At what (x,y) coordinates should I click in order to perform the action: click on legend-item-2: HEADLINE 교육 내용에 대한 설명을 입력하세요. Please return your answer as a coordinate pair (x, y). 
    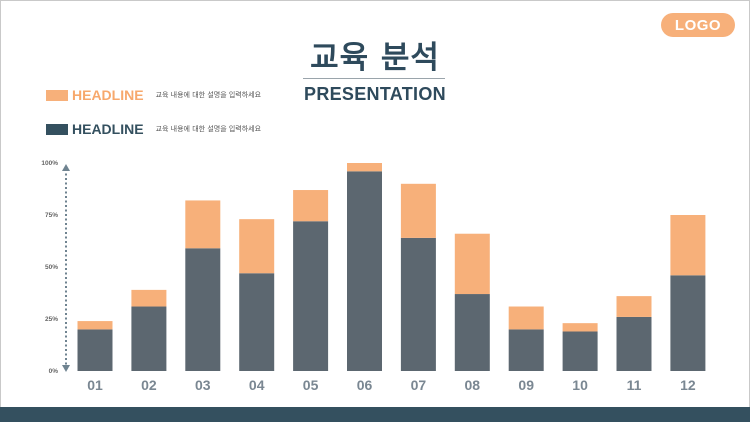
    Looking at the image, I should click on (153, 129).